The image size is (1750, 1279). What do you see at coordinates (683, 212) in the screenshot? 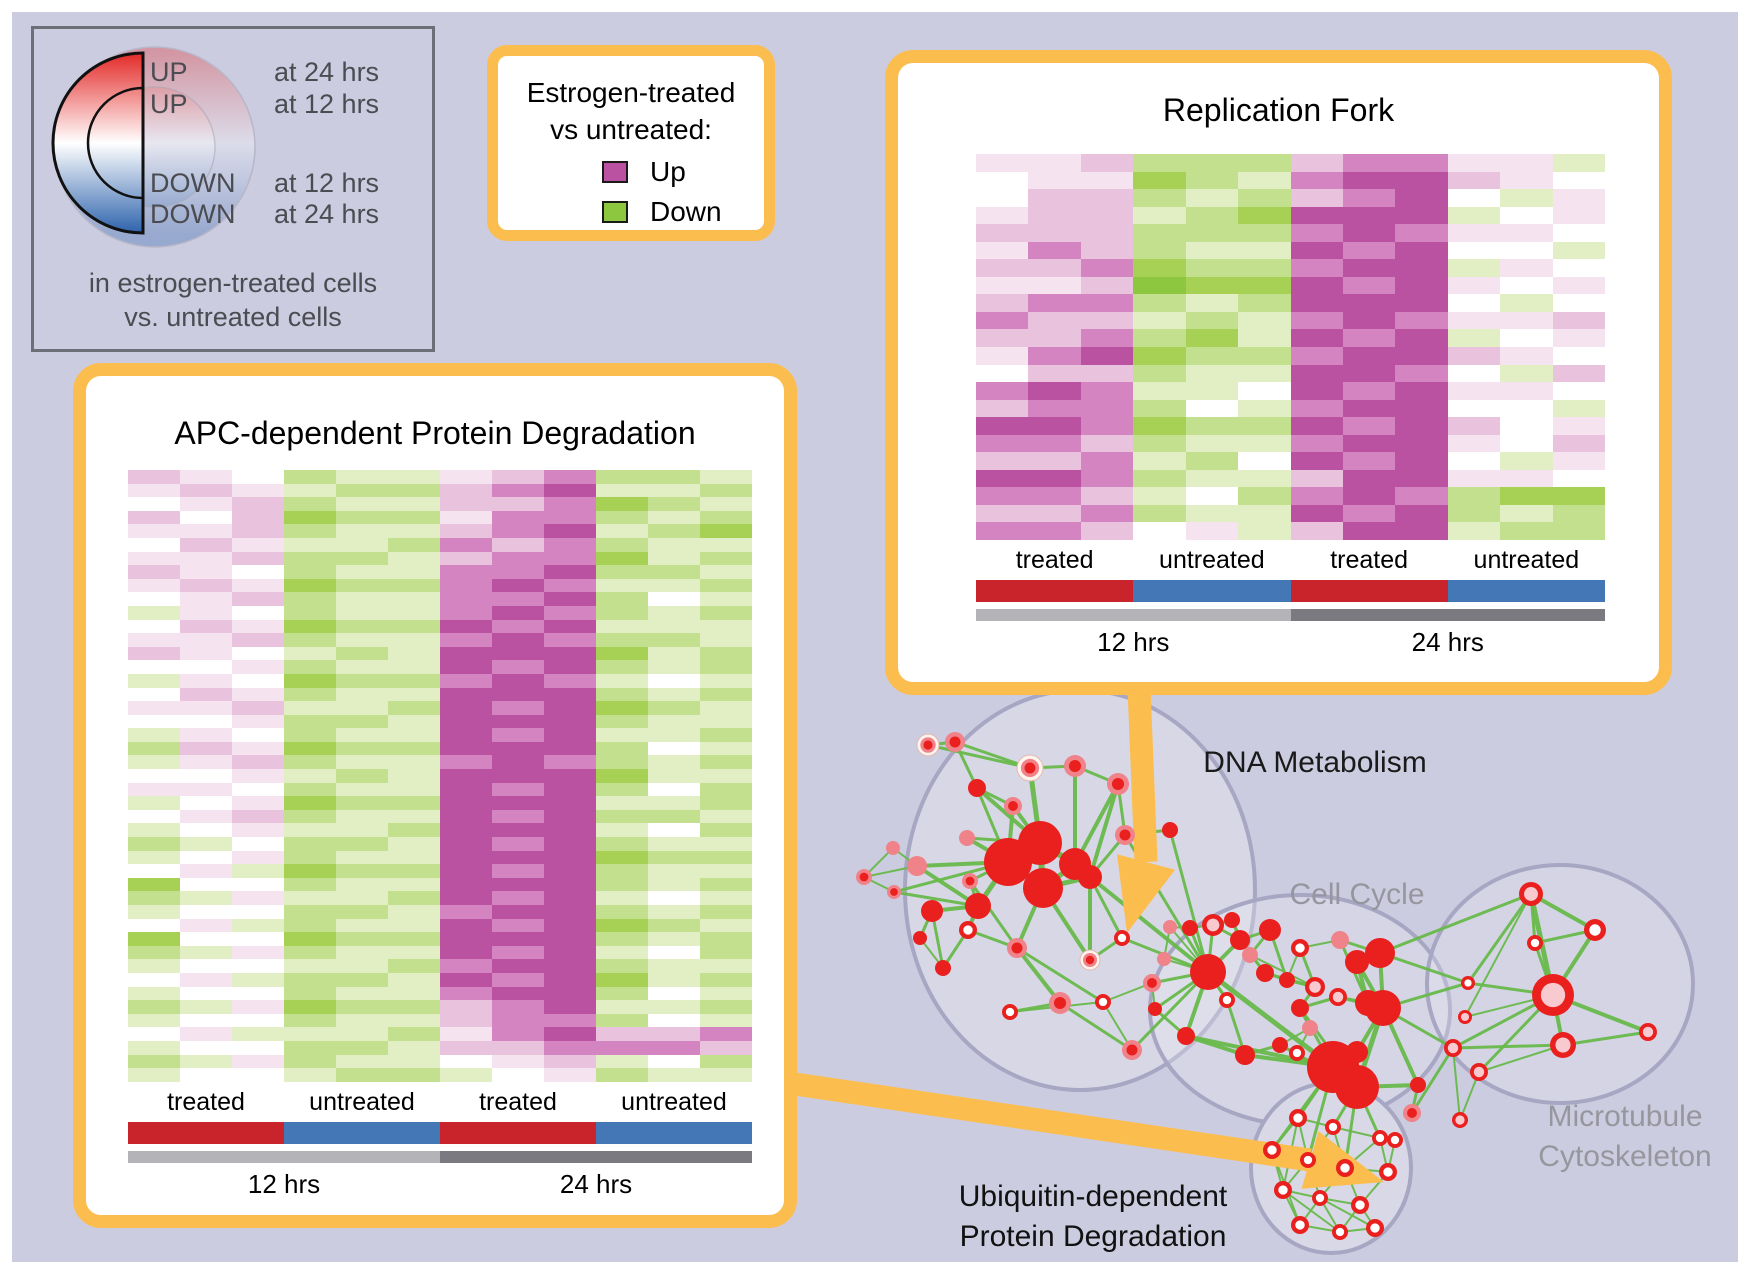
I see `legend-item-down: Down` at bounding box center [683, 212].